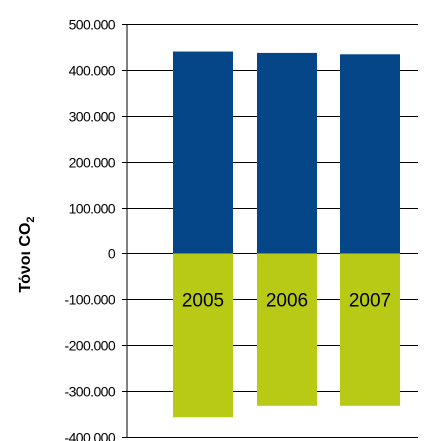  Describe the element at coordinates (90, 300) in the screenshot. I see `y-tick-label: -100.000` at that location.